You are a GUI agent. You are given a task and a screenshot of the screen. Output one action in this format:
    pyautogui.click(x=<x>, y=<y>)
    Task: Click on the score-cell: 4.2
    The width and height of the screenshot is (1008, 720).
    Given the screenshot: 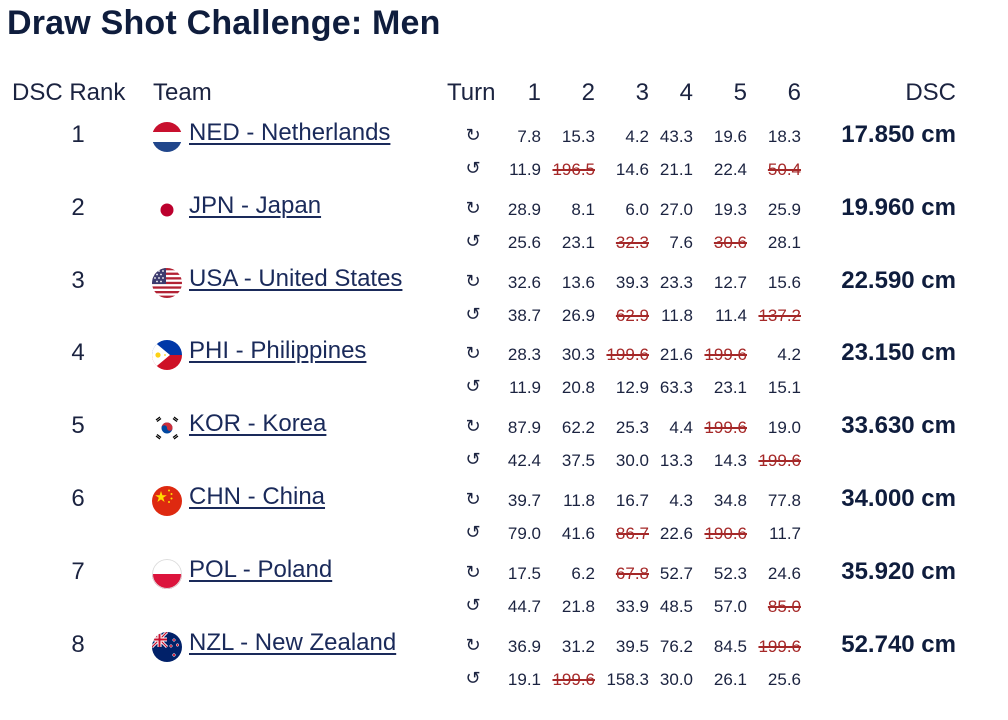 What is the action you would take?
    pyautogui.click(x=637, y=136)
    